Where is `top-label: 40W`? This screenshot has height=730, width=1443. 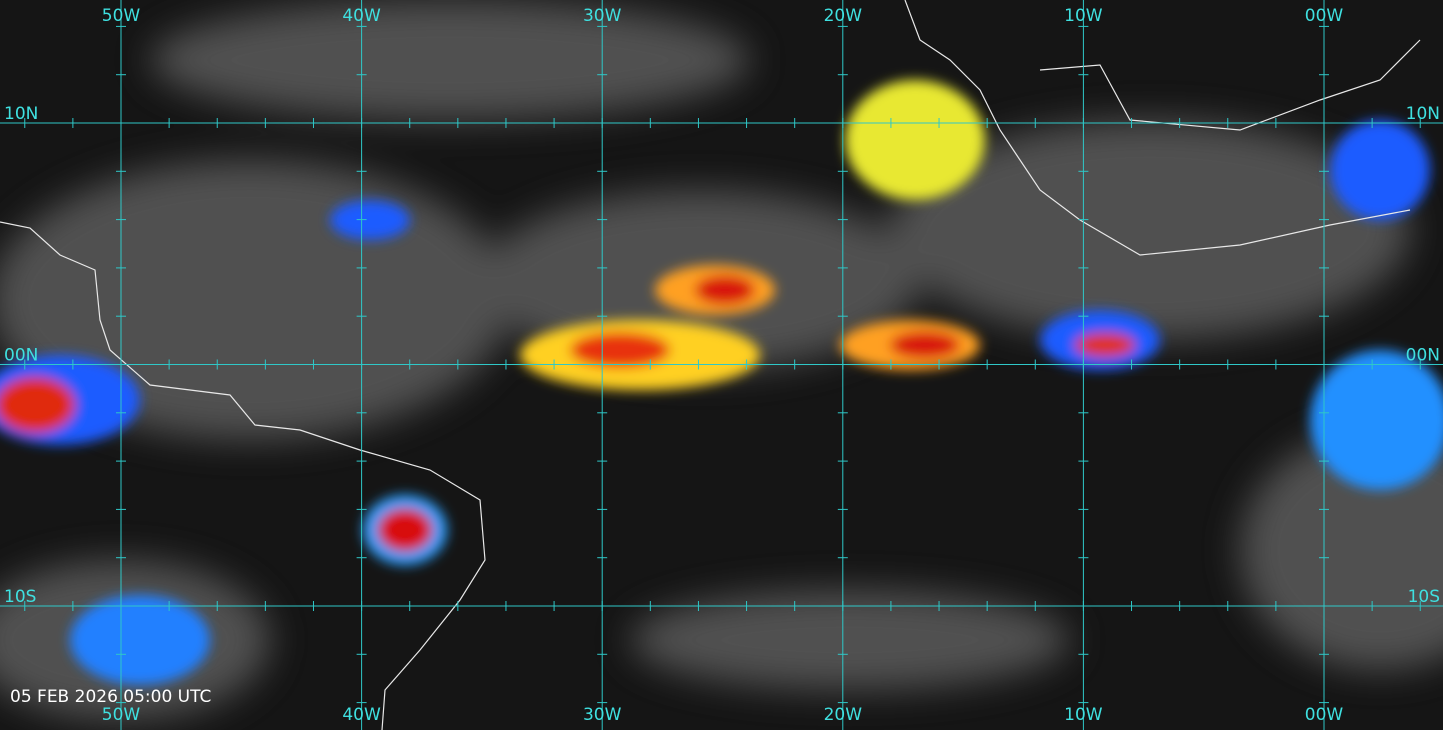 top-label: 40W is located at coordinates (361, 16).